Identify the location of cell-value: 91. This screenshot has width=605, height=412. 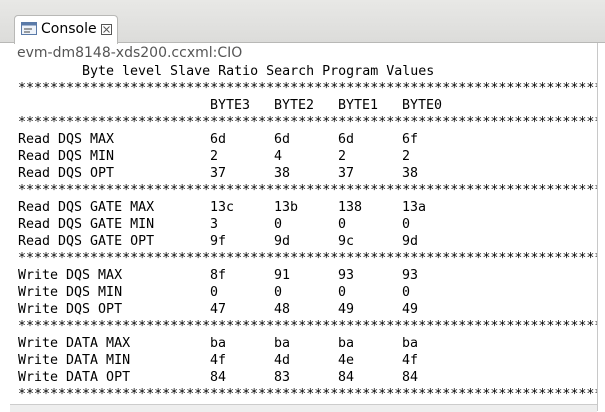
(282, 275).